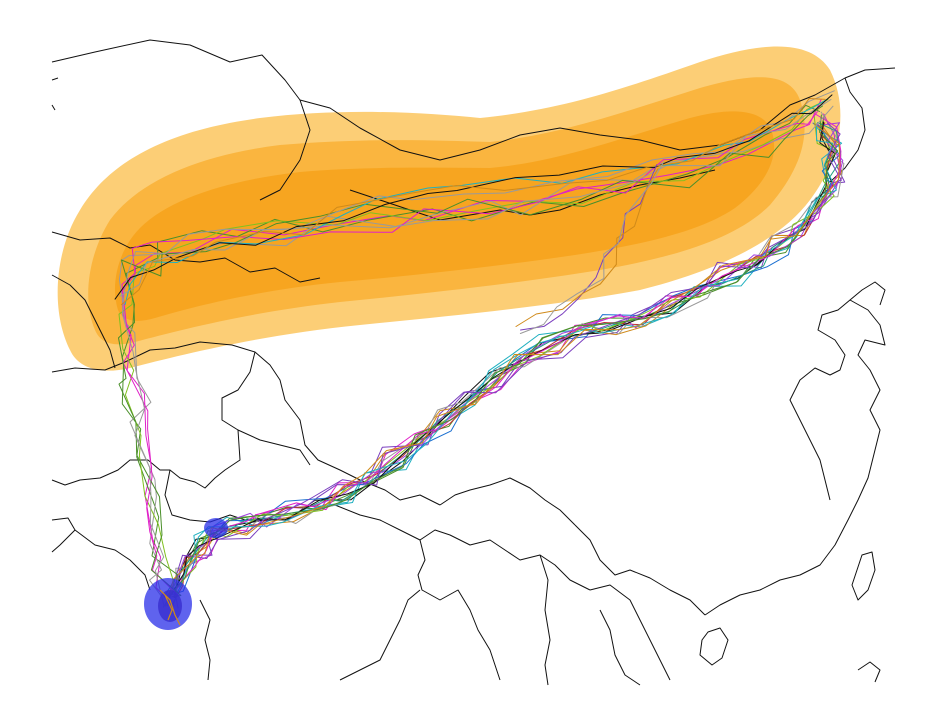 The height and width of the screenshot is (712, 948). I want to click on wintering-stopover-areas, so click(186, 574).